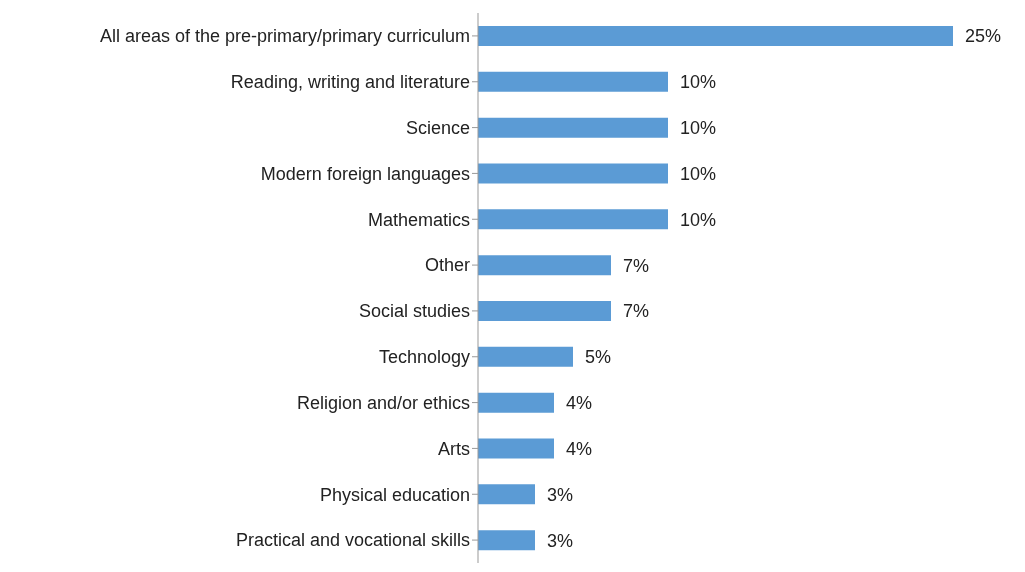 This screenshot has width=1025, height=572. What do you see at coordinates (598, 357) in the screenshot?
I see `data-label: 5%` at bounding box center [598, 357].